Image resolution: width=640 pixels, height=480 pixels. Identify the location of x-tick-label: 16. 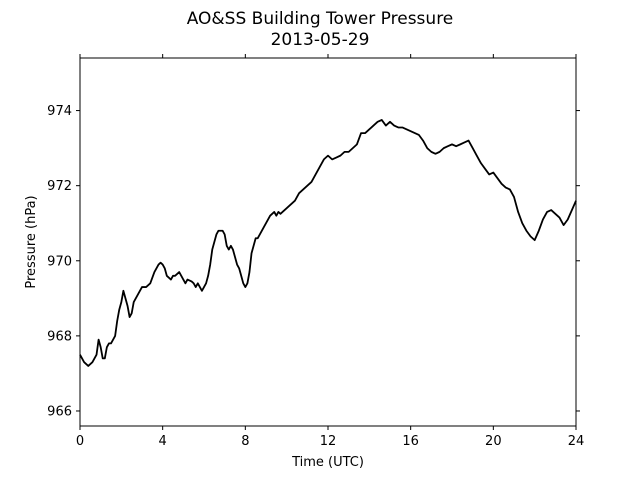
(410, 441).